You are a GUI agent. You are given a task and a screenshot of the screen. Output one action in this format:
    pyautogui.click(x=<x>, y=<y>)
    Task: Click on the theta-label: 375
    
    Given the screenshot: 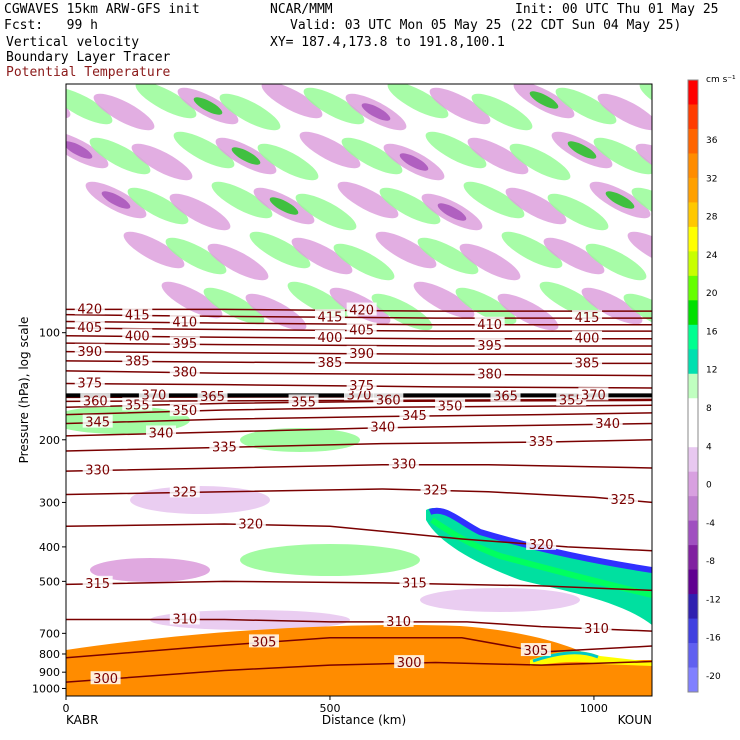 What is the action you would take?
    pyautogui.click(x=89, y=384)
    